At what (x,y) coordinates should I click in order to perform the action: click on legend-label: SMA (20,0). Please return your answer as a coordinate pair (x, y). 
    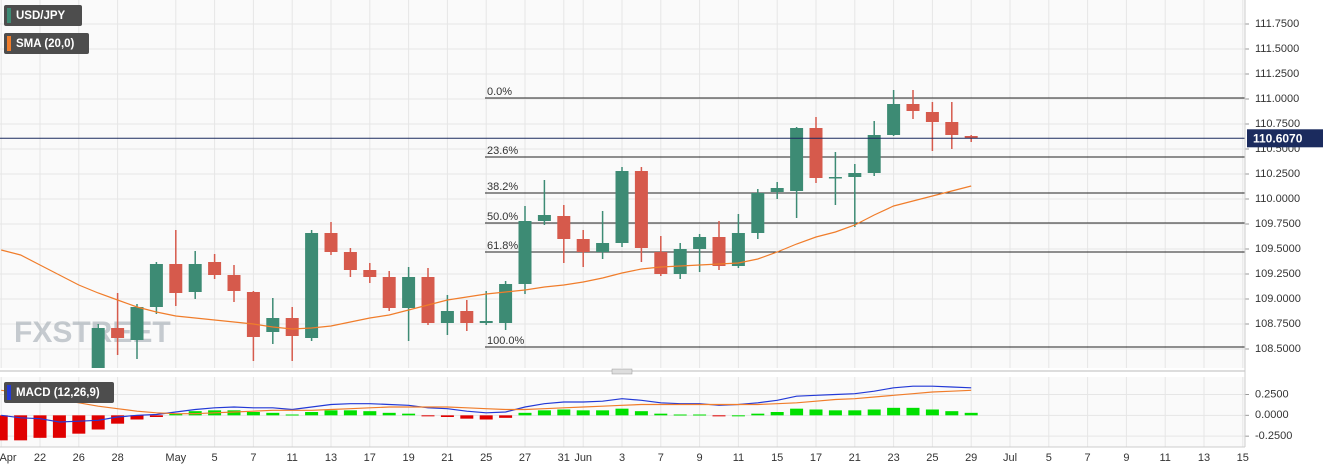
    Looking at the image, I should click on (45, 44).